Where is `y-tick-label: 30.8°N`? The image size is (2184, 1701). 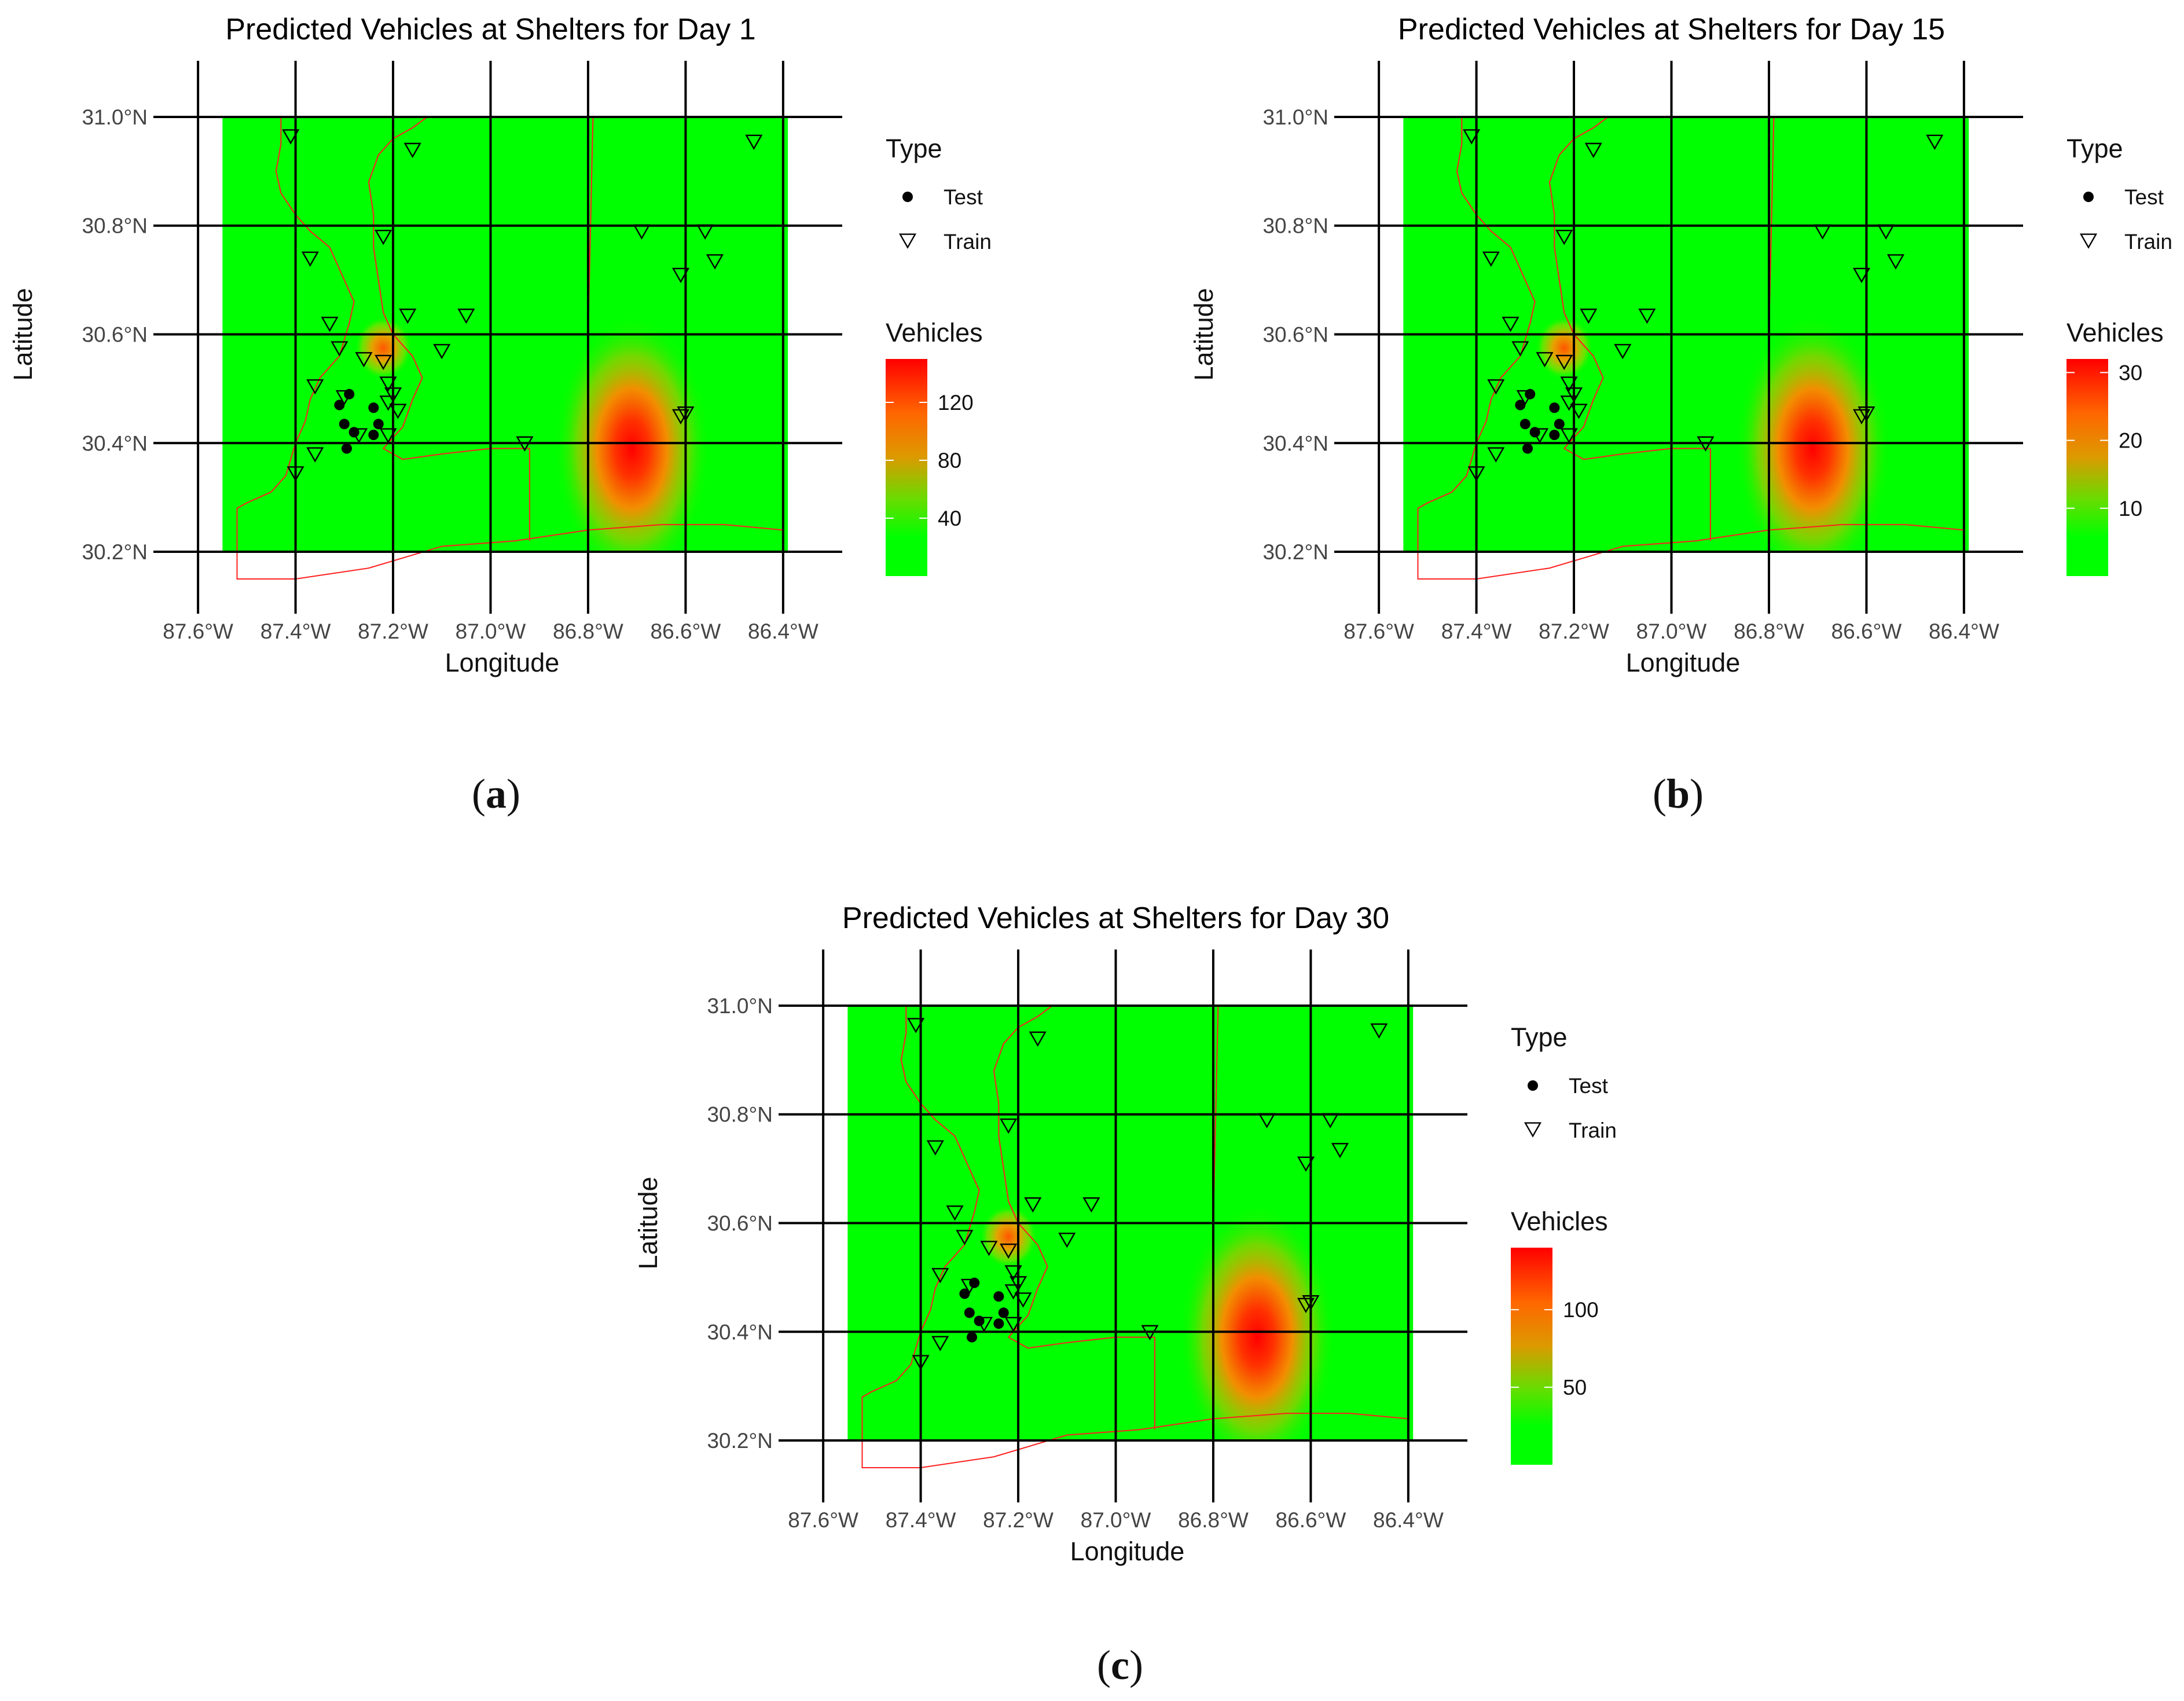 y-tick-label: 30.8°N is located at coordinates (115, 226).